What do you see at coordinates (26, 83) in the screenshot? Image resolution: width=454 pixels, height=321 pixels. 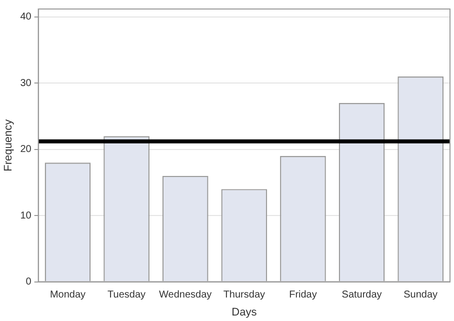 I see `y-tick-label: 30` at bounding box center [26, 83].